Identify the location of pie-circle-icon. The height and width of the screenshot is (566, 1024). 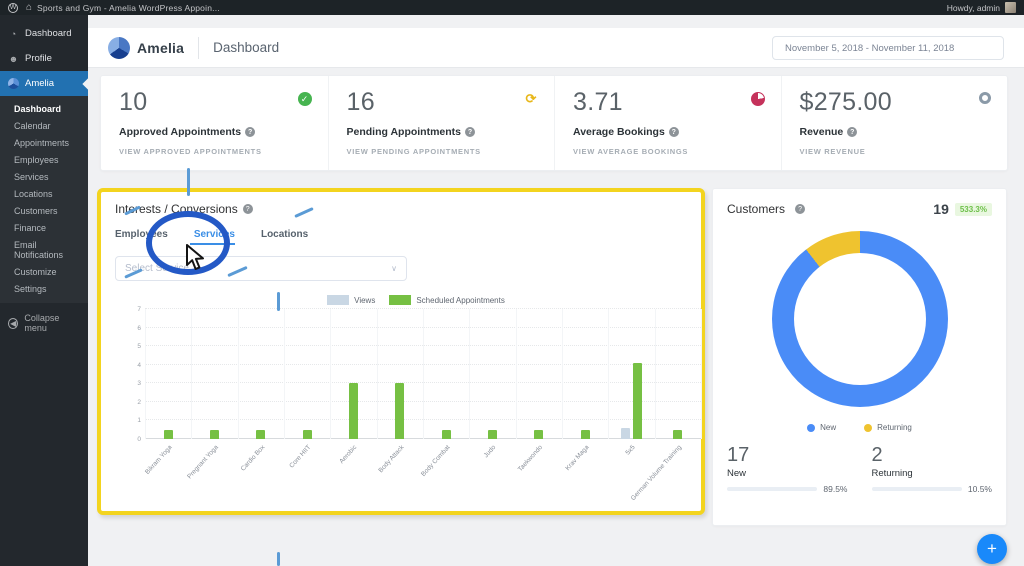
(757, 99).